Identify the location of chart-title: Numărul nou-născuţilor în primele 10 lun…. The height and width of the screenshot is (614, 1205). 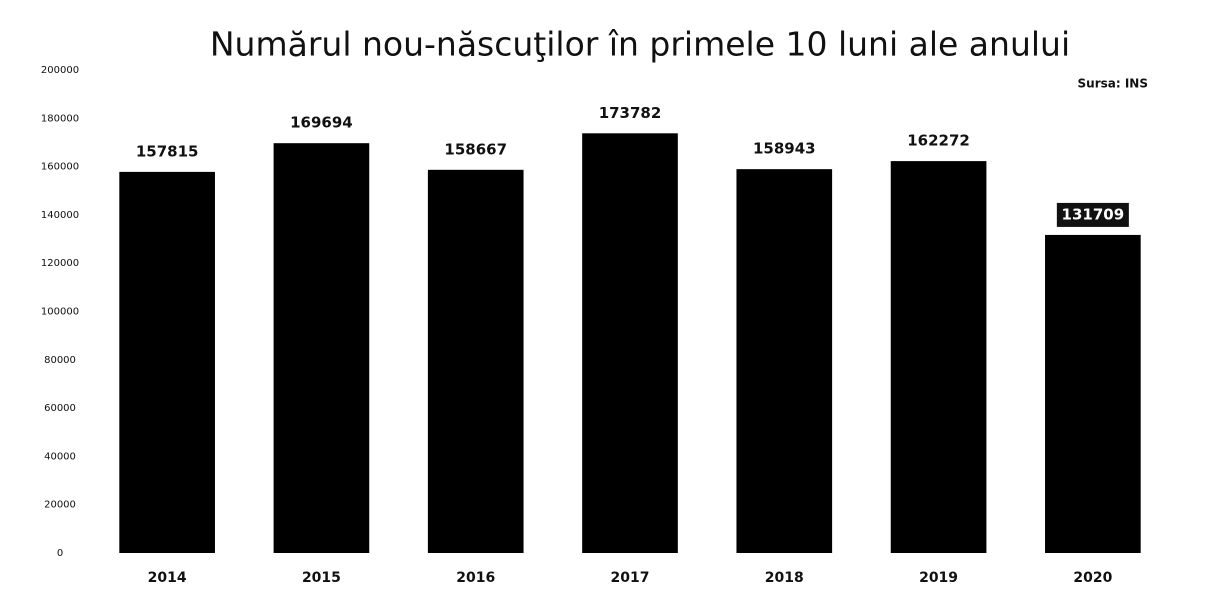
(640, 44).